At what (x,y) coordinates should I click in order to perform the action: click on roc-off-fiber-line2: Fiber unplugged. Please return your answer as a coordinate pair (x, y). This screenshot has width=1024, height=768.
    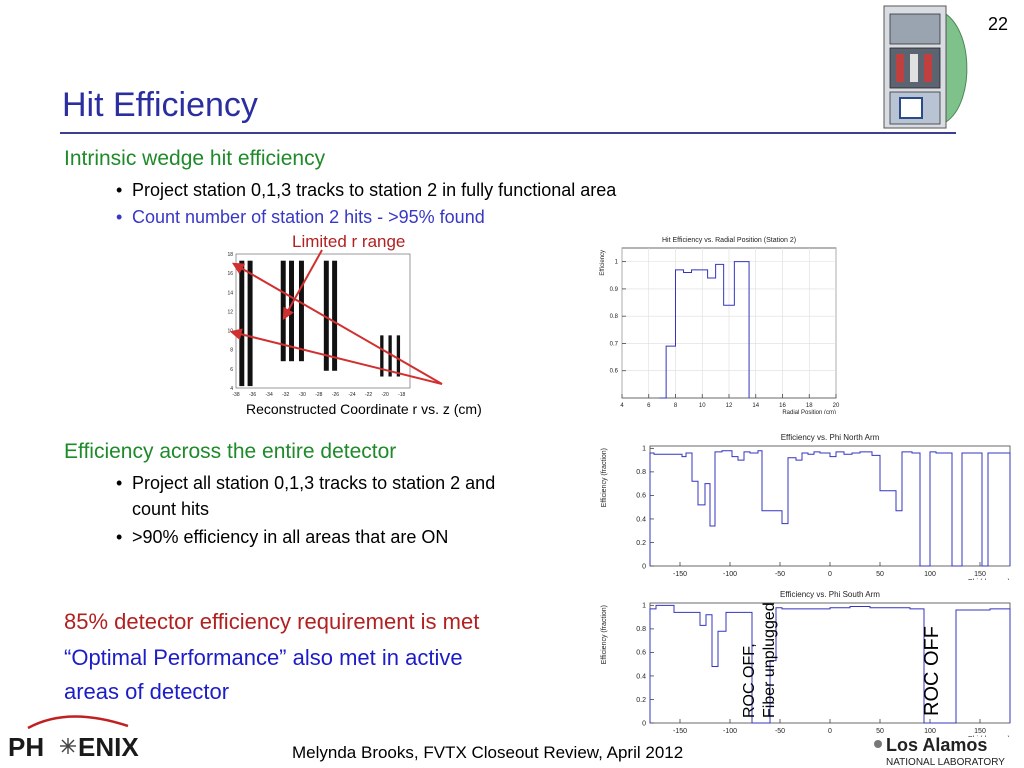
    Looking at the image, I should click on (769, 660).